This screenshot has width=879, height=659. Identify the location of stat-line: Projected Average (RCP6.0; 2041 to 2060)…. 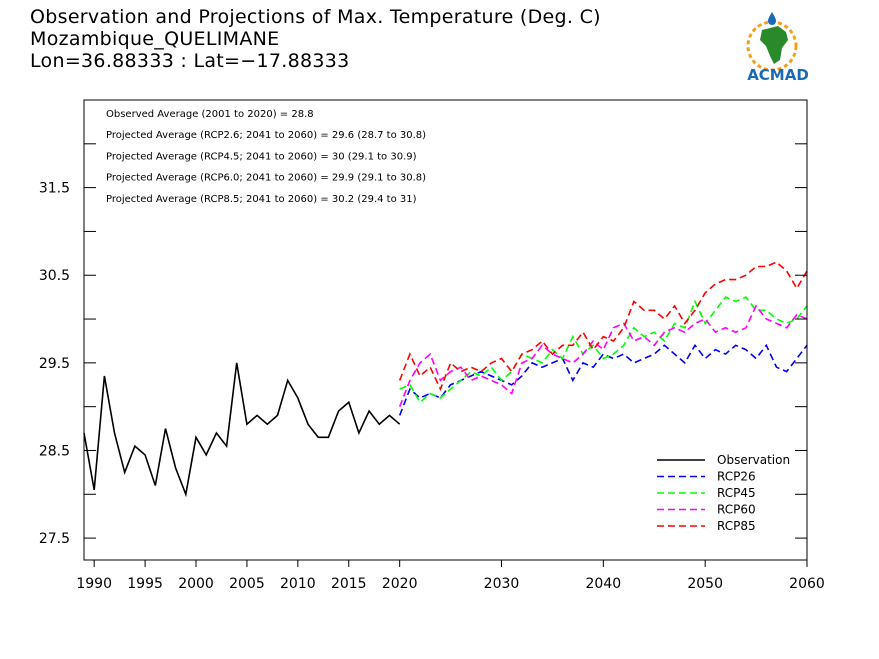
(266, 178).